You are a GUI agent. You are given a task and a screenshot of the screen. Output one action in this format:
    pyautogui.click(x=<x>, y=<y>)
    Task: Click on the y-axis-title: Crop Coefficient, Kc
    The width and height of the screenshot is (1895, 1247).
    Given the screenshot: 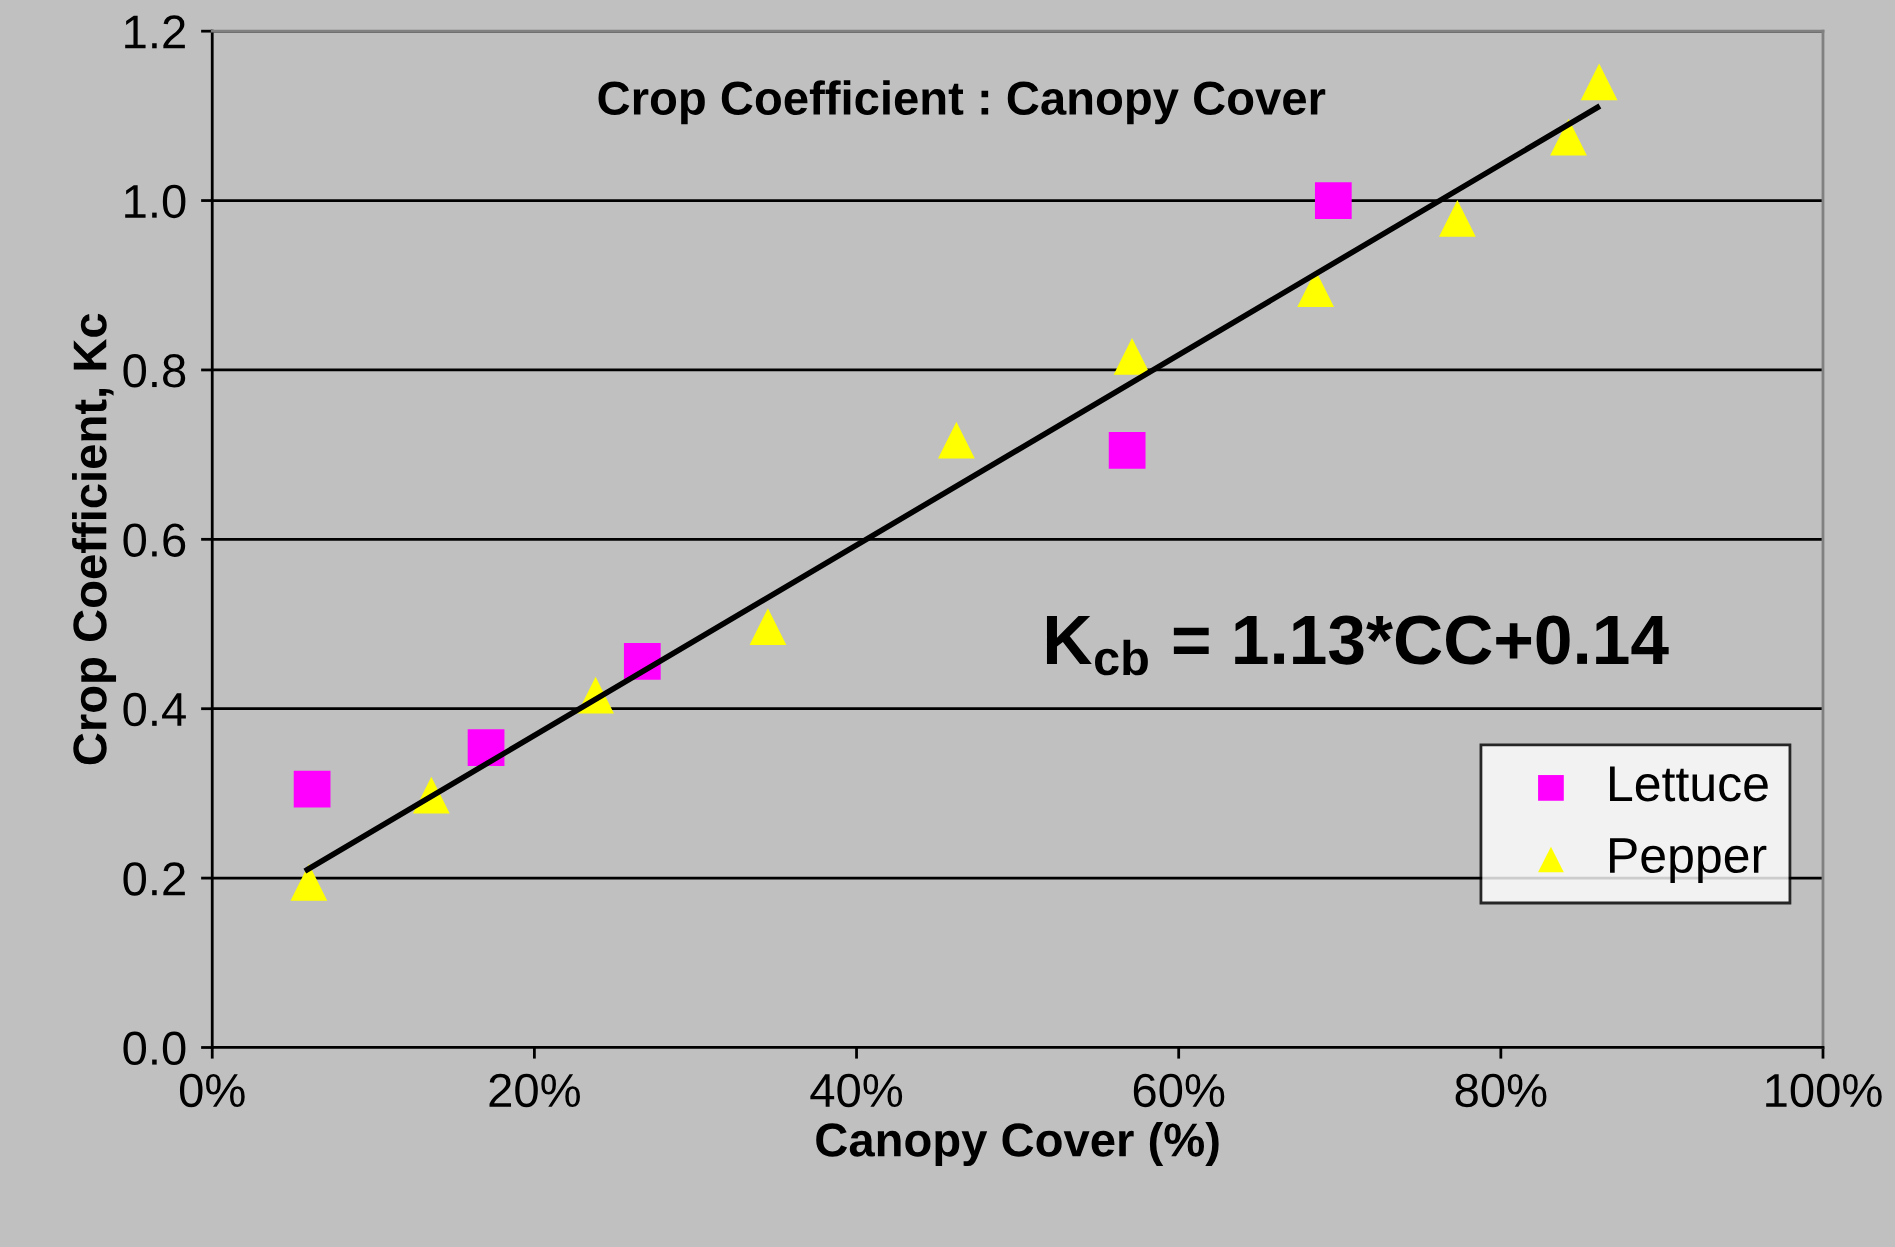 What is the action you would take?
    pyautogui.click(x=94, y=539)
    